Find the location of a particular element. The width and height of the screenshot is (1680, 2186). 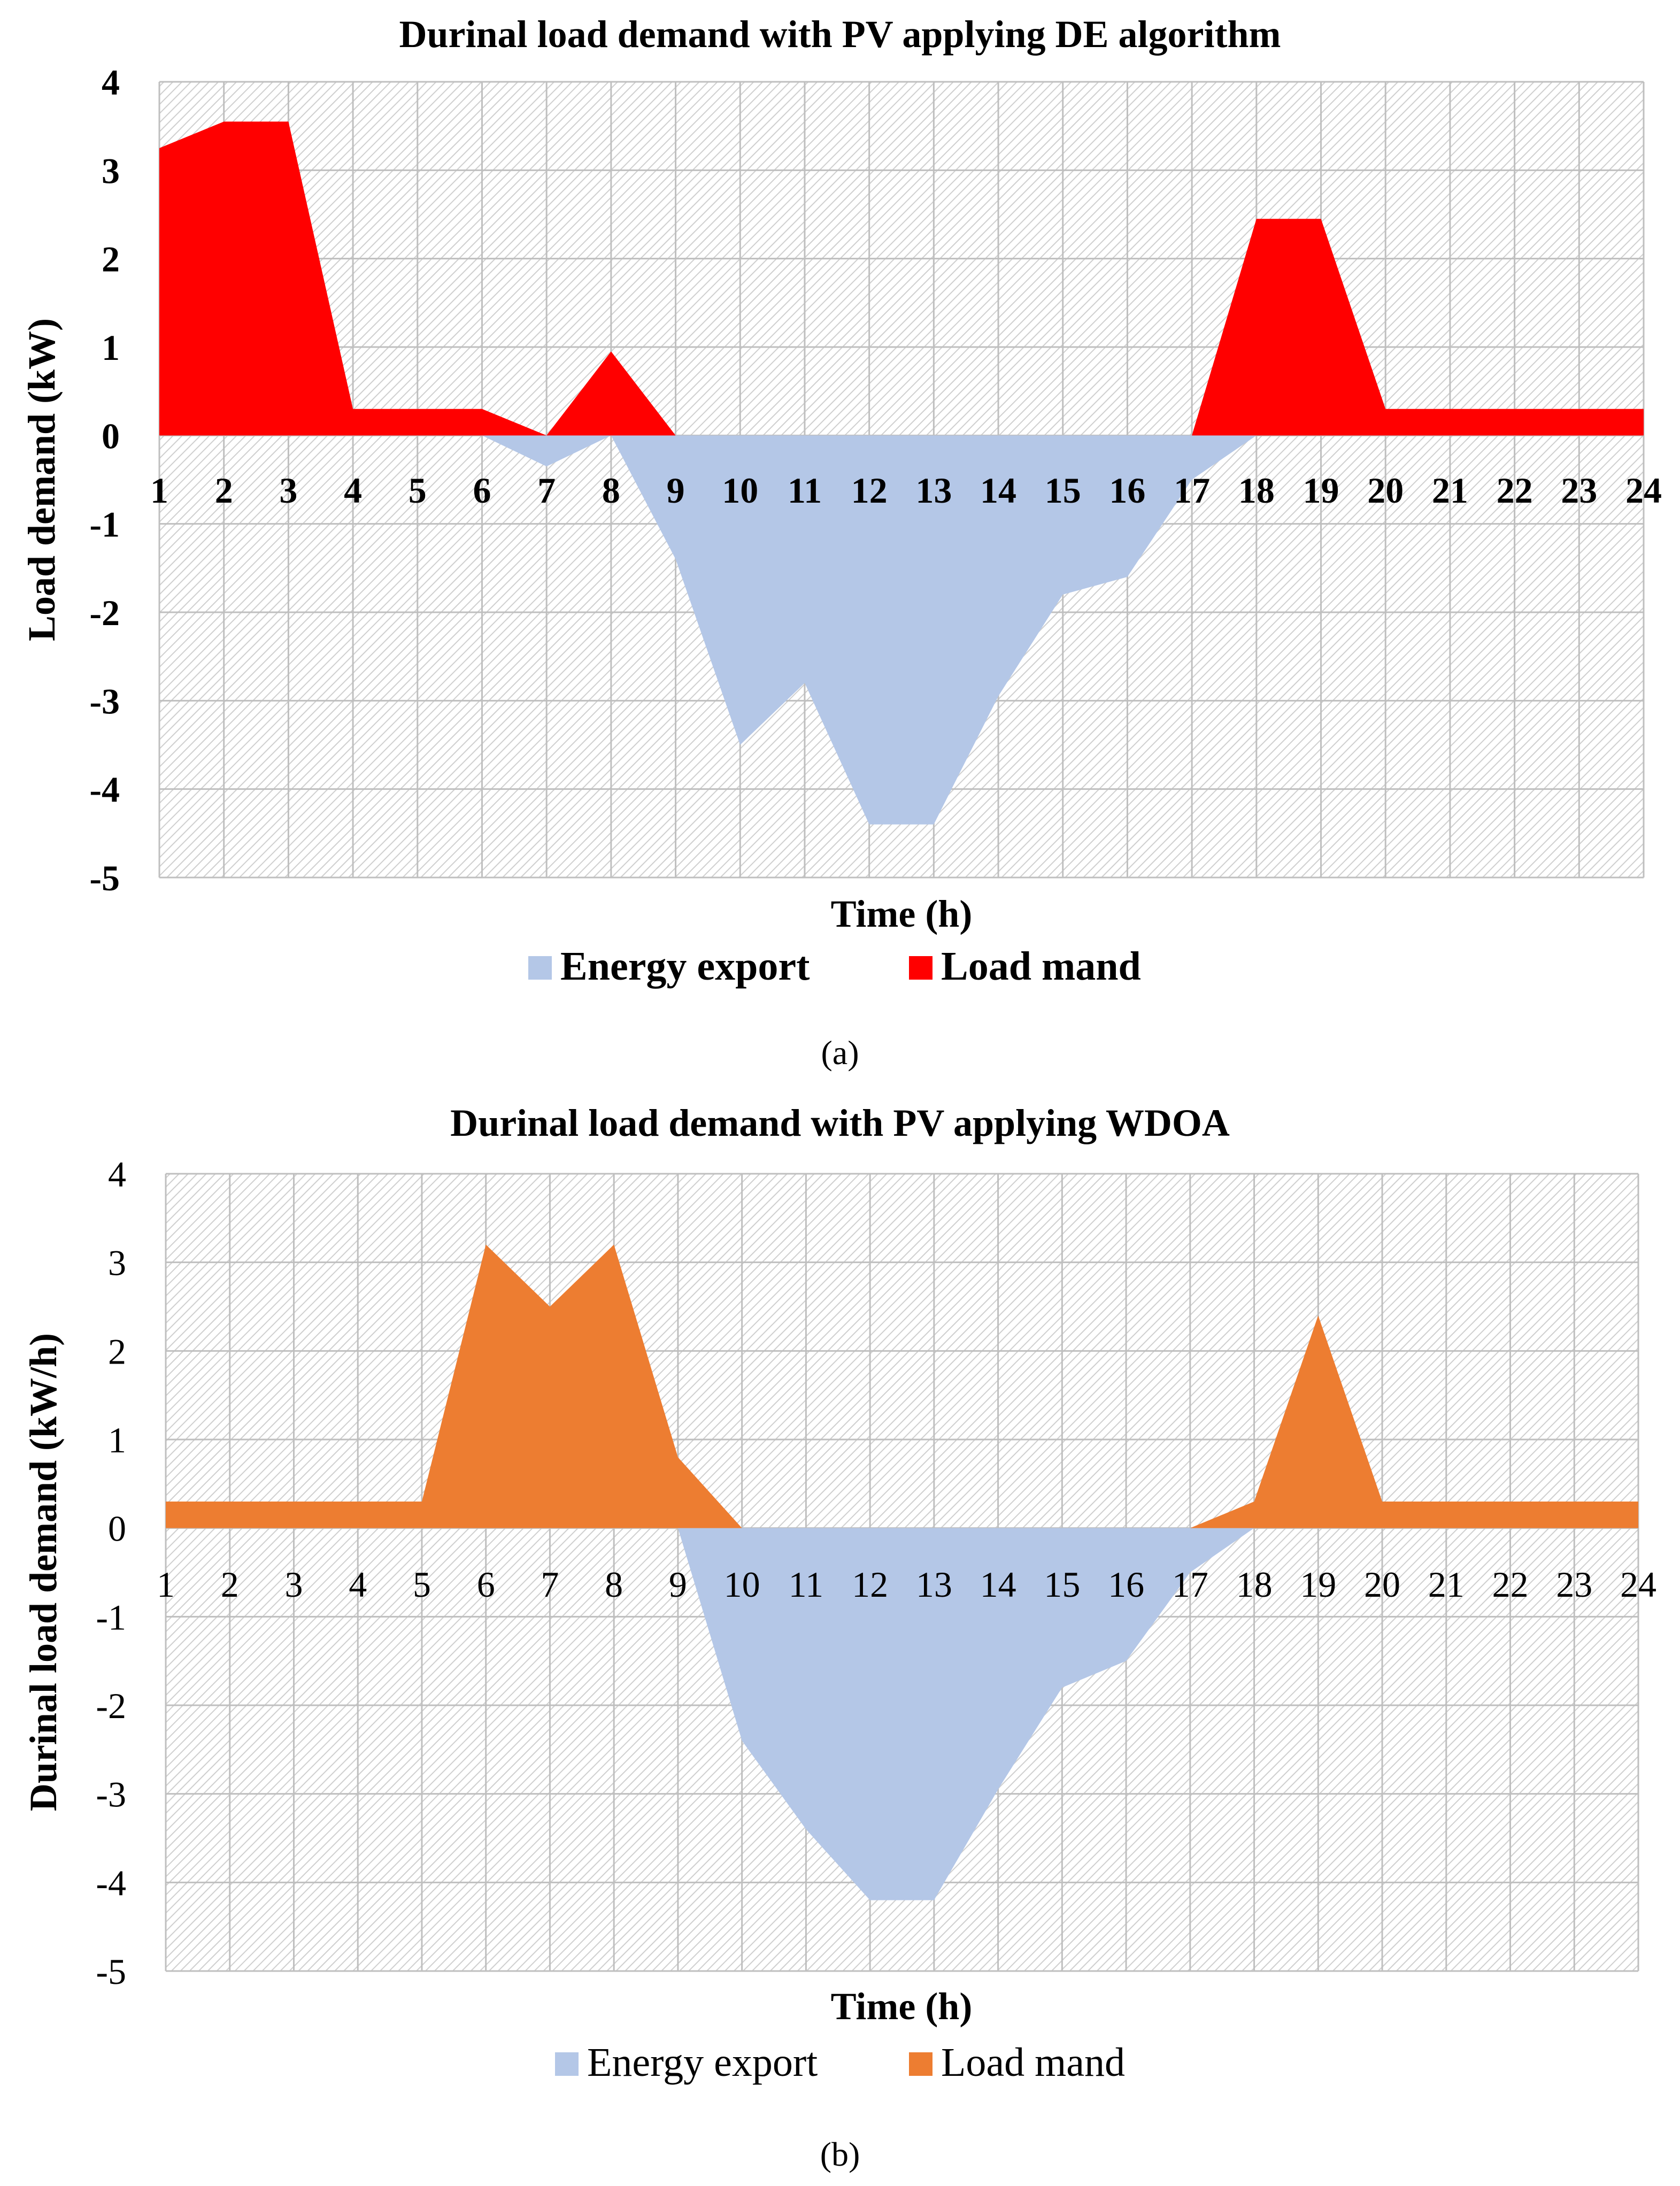

chart-b-x-ticks: 1 2 3 4 5 6 7 8 9 10 11 12 13 14 15 16 17 18 19 20 21 22 23 24 is located at coordinates (906, 1584).